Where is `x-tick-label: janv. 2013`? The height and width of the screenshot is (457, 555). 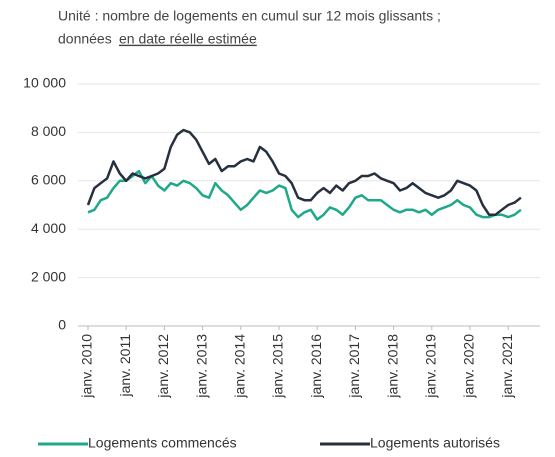
x-tick-label: janv. 2013 is located at coordinates (201, 366).